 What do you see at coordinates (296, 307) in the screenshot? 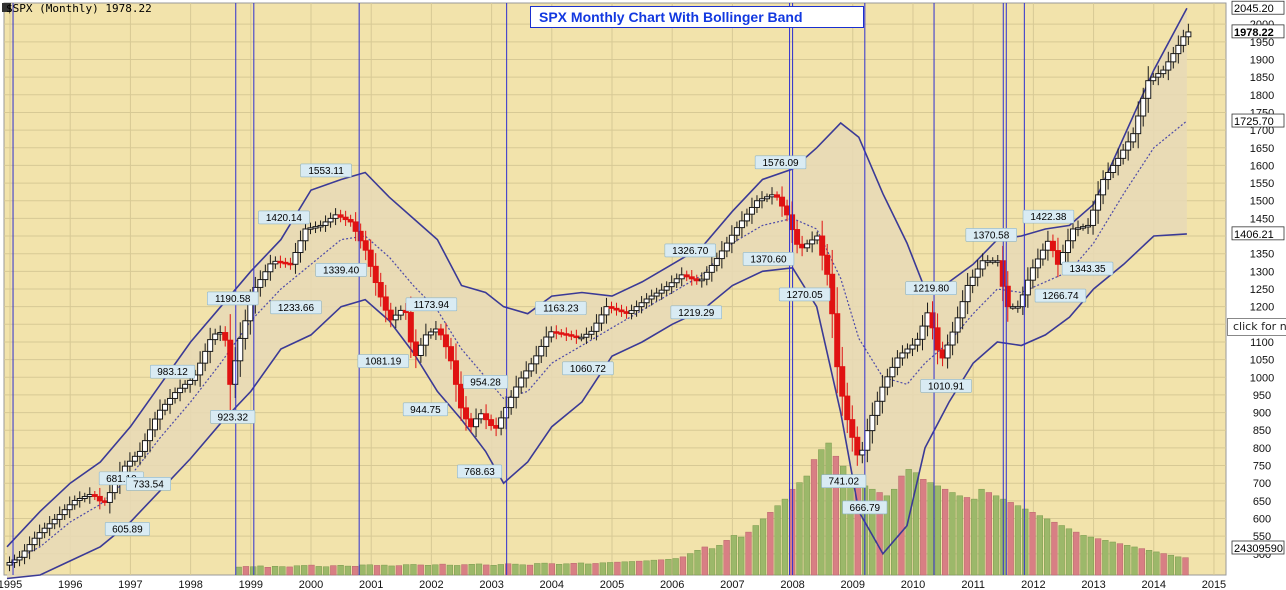
I see `price-annotation: 1233.66` at bounding box center [296, 307].